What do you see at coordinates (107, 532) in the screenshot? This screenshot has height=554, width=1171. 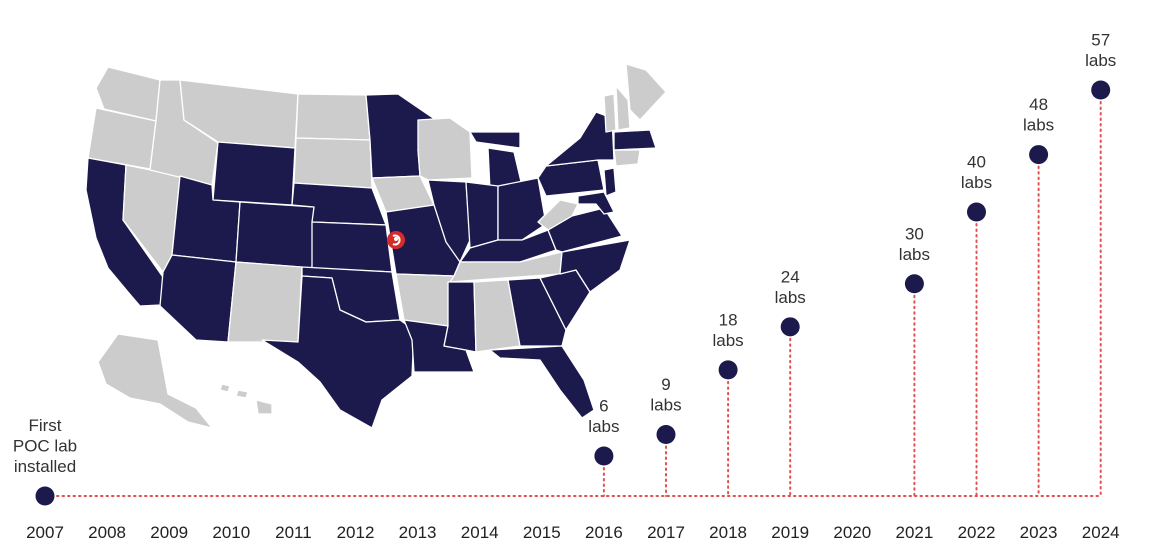 I see `x-tick-label: 2008` at bounding box center [107, 532].